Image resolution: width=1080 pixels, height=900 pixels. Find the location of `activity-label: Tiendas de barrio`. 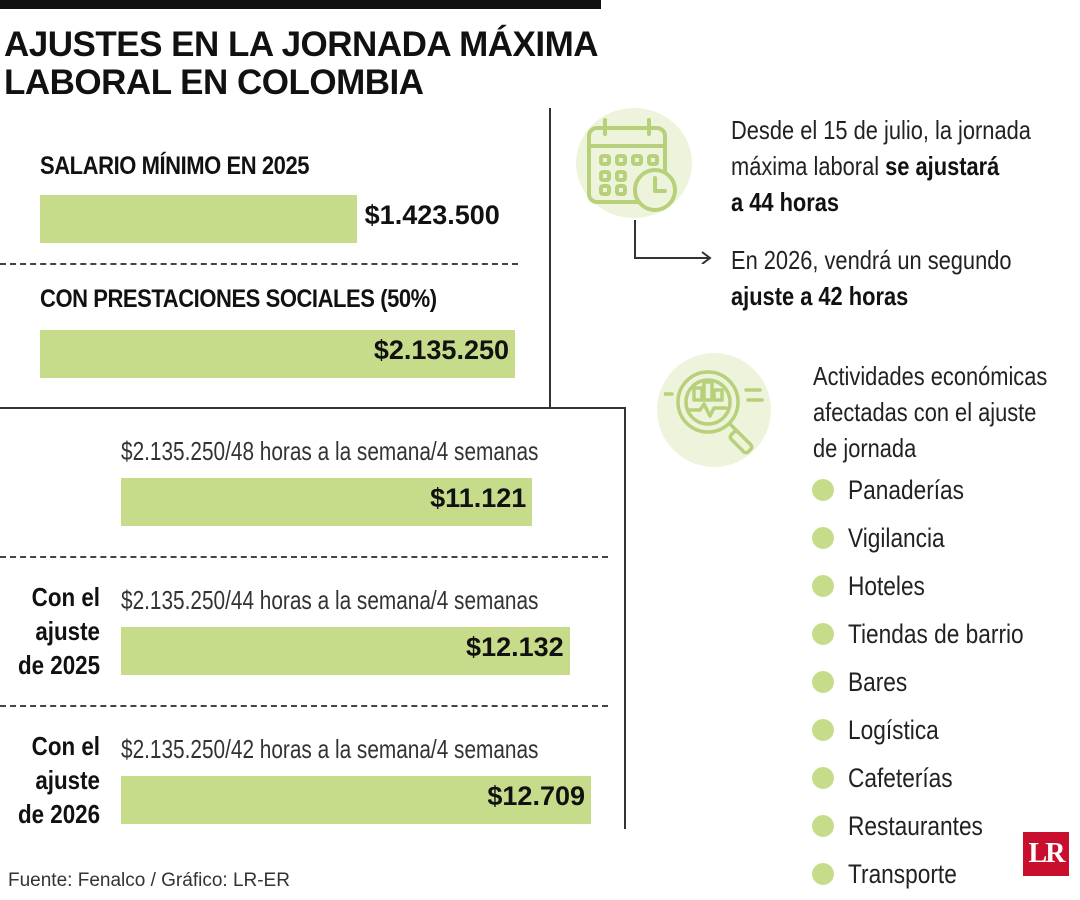

activity-label: Tiendas de barrio is located at coordinates (936, 633).